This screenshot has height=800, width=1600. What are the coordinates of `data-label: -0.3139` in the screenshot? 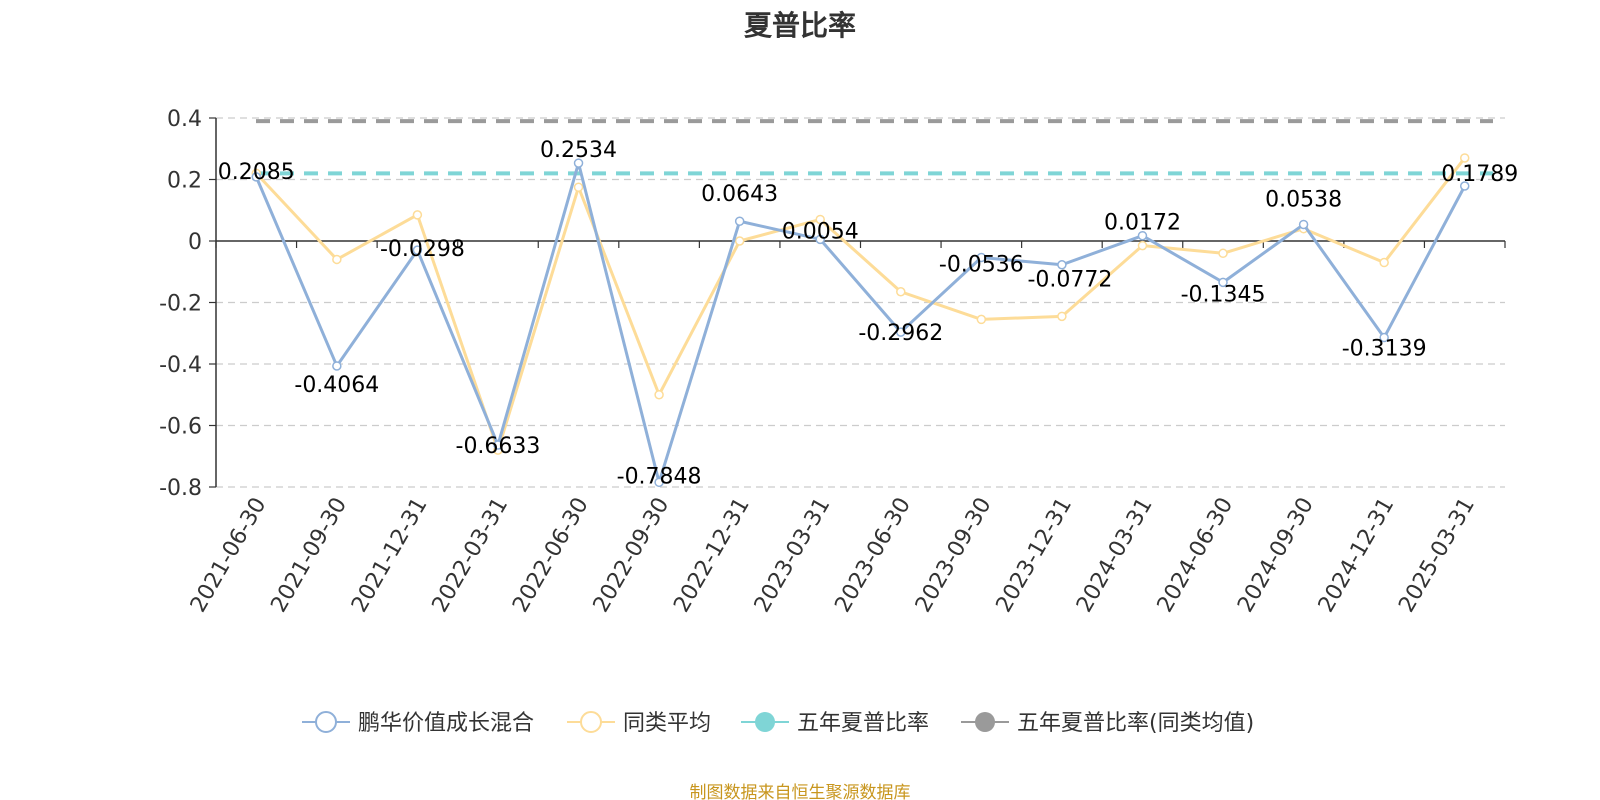 It's located at (1384, 349).